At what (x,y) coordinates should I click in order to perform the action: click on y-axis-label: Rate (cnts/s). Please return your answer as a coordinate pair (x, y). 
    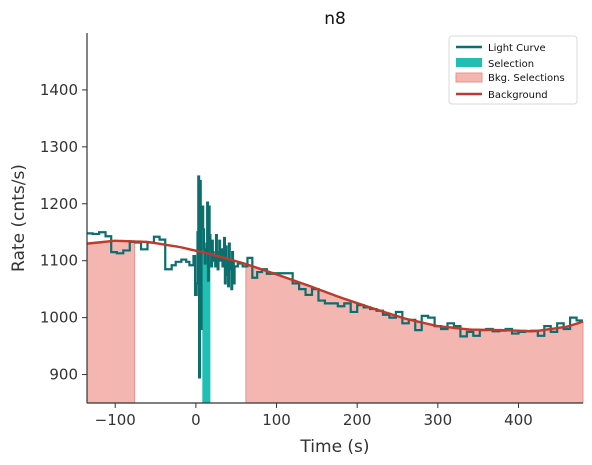
    Looking at the image, I should click on (19, 218).